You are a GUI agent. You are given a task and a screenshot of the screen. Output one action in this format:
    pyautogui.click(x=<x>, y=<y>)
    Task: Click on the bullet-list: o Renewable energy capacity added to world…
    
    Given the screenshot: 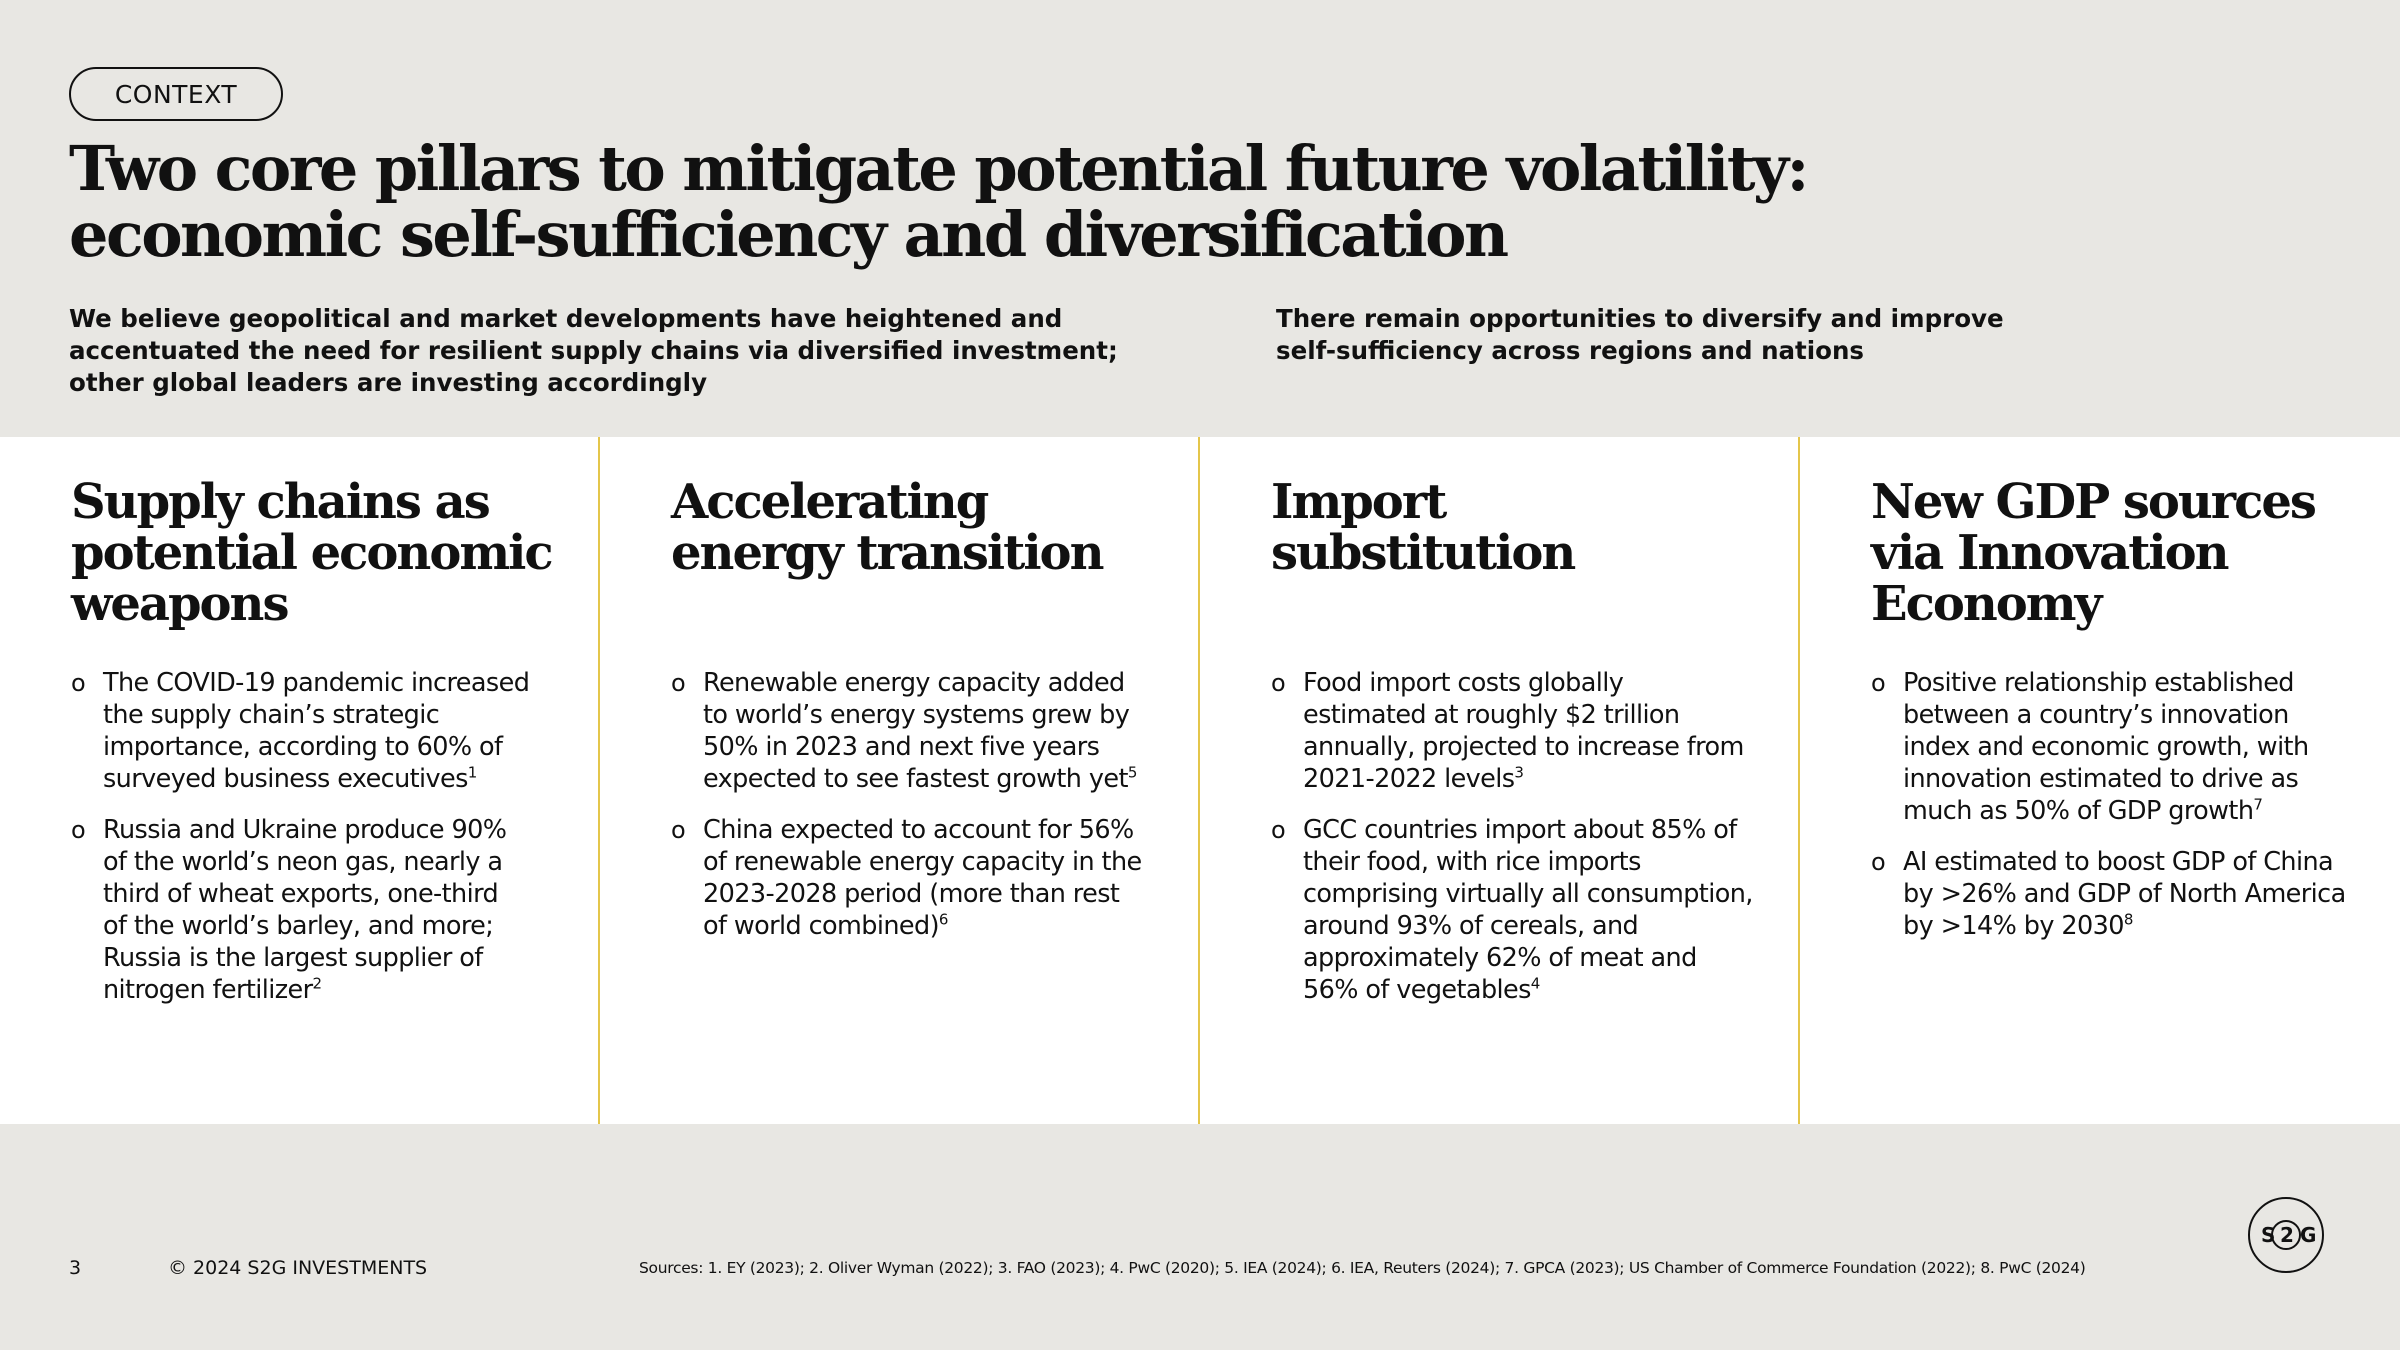 What is the action you would take?
    pyautogui.click(x=931, y=814)
    